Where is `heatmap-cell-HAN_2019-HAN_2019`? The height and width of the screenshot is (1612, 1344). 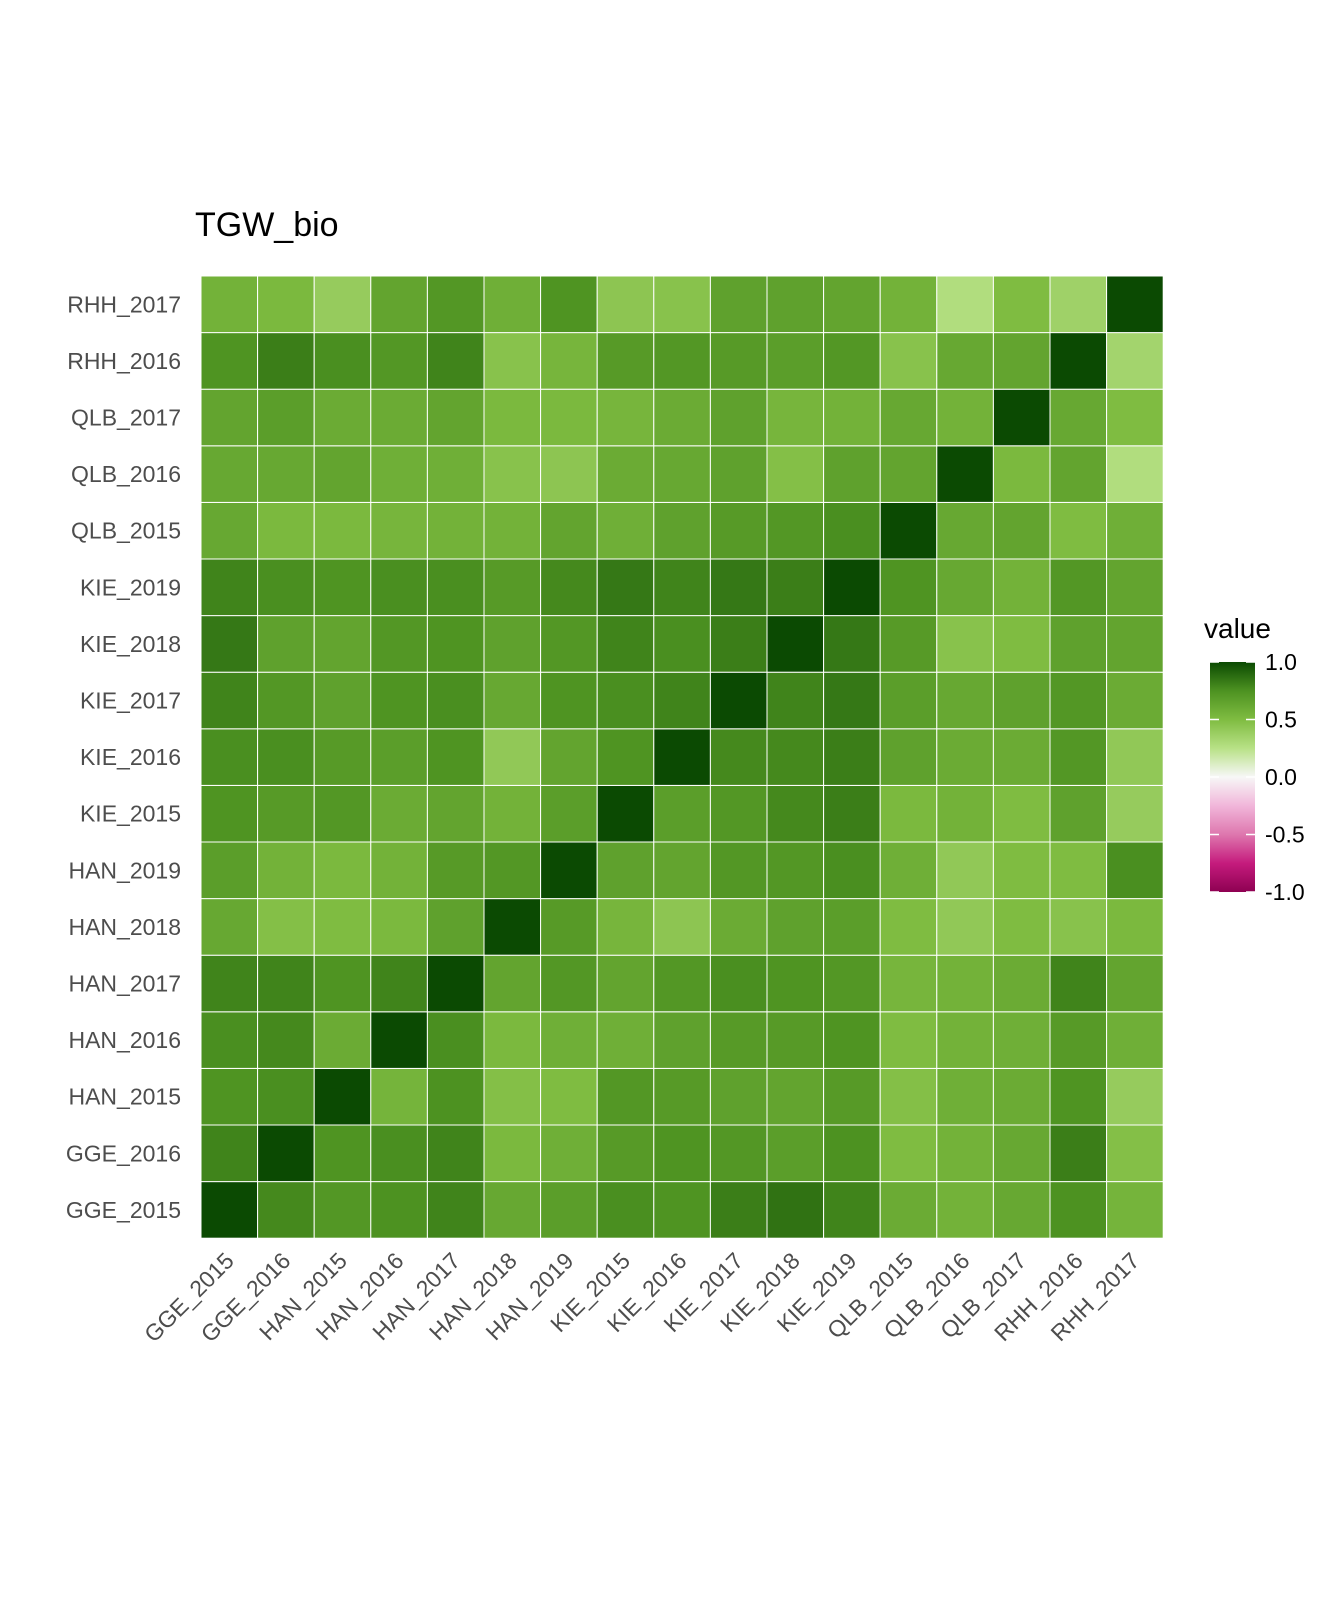
heatmap-cell-HAN_2019-HAN_2019 is located at coordinates (569, 870).